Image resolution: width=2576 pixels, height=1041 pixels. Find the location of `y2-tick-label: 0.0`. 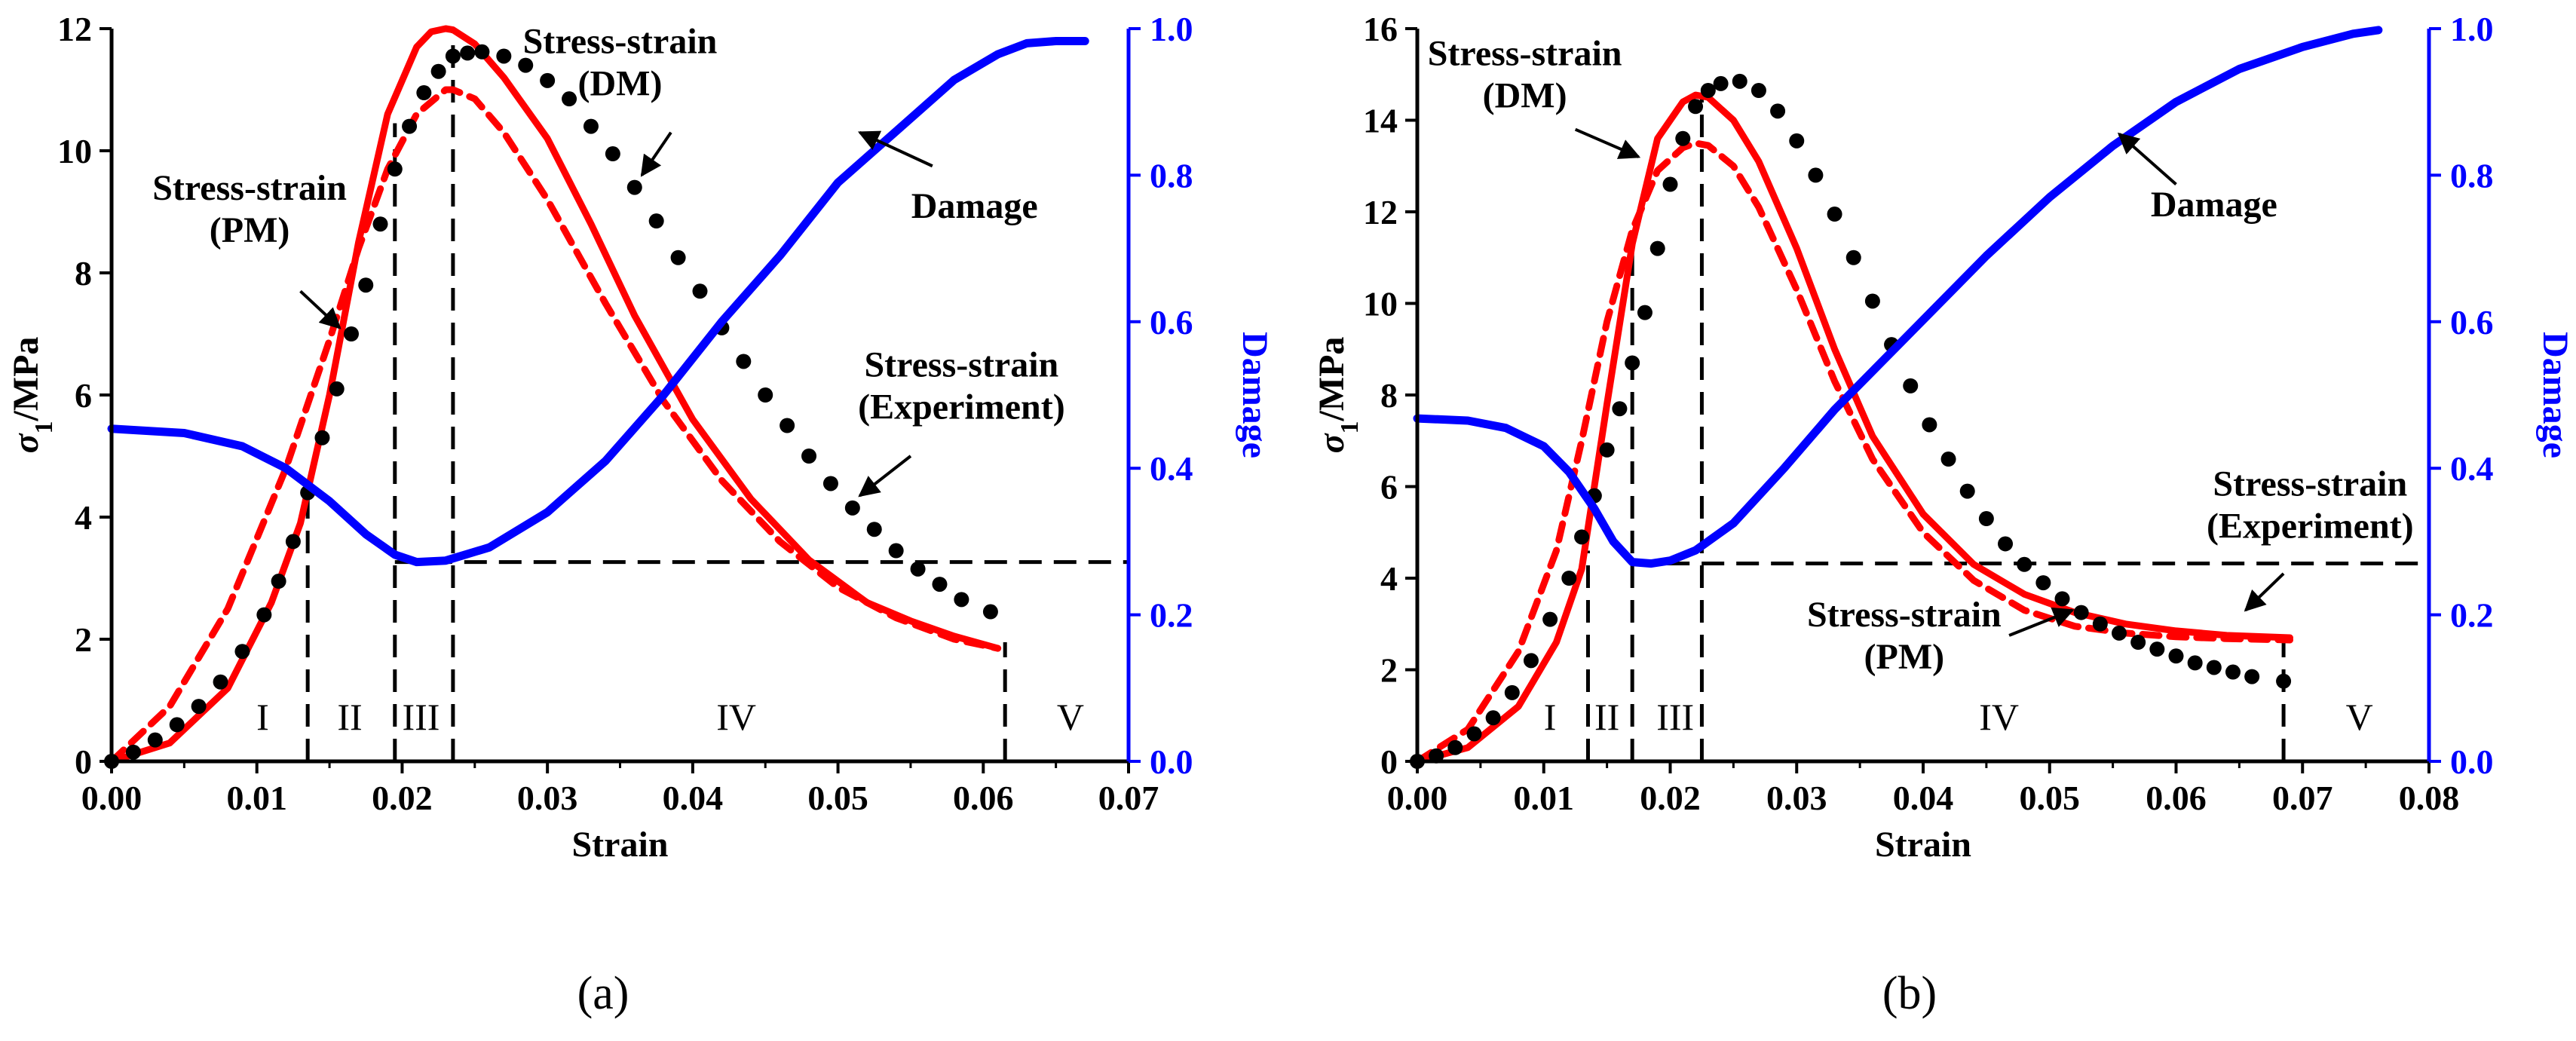

y2-tick-label: 0.0 is located at coordinates (1171, 762).